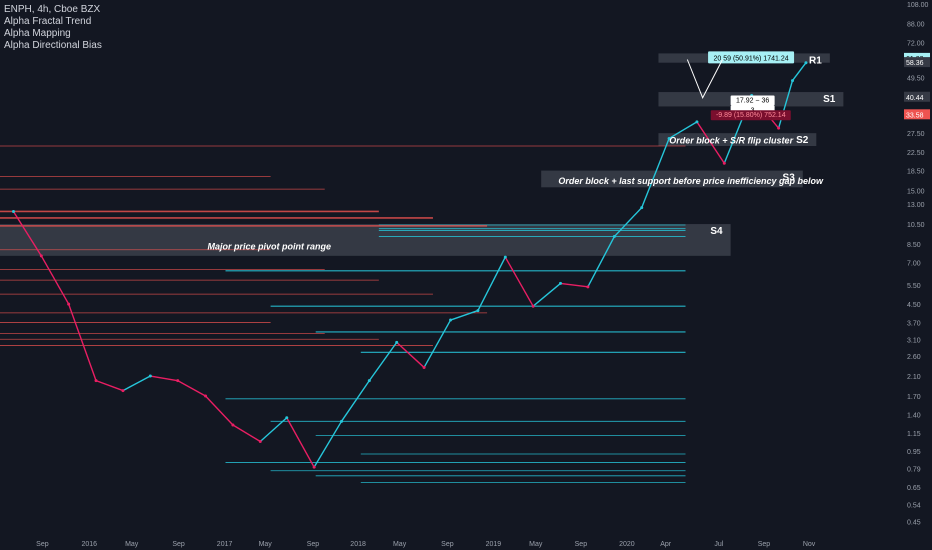  Describe the element at coordinates (802, 140) in the screenshot. I see `zone-label-s2: S2` at that location.